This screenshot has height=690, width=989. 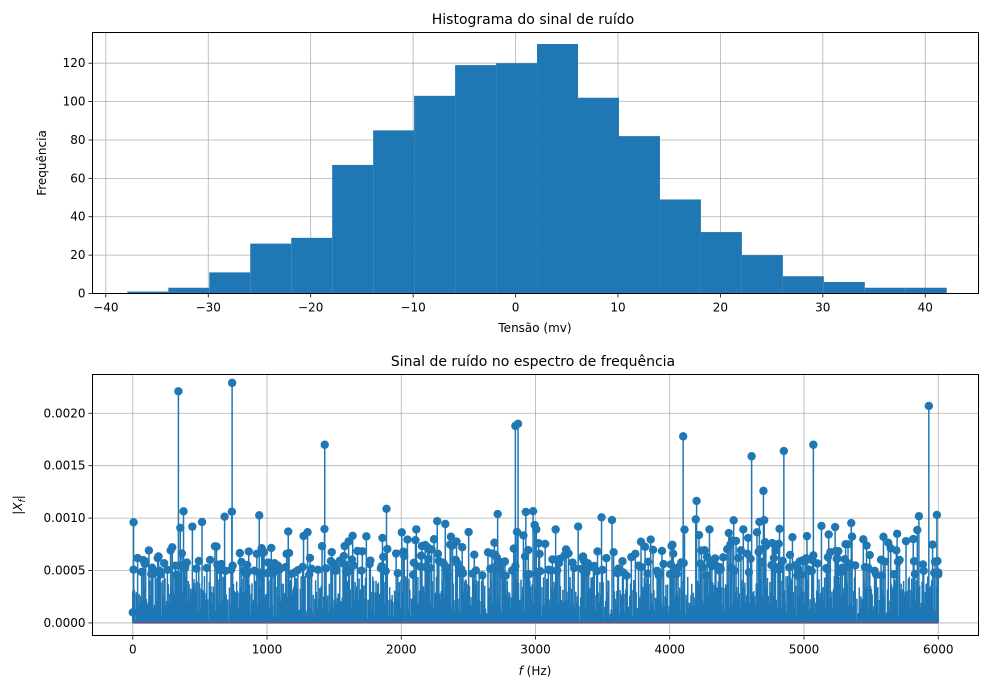 I want to click on histogram-y-tick-label: 0, so click(x=82, y=294).